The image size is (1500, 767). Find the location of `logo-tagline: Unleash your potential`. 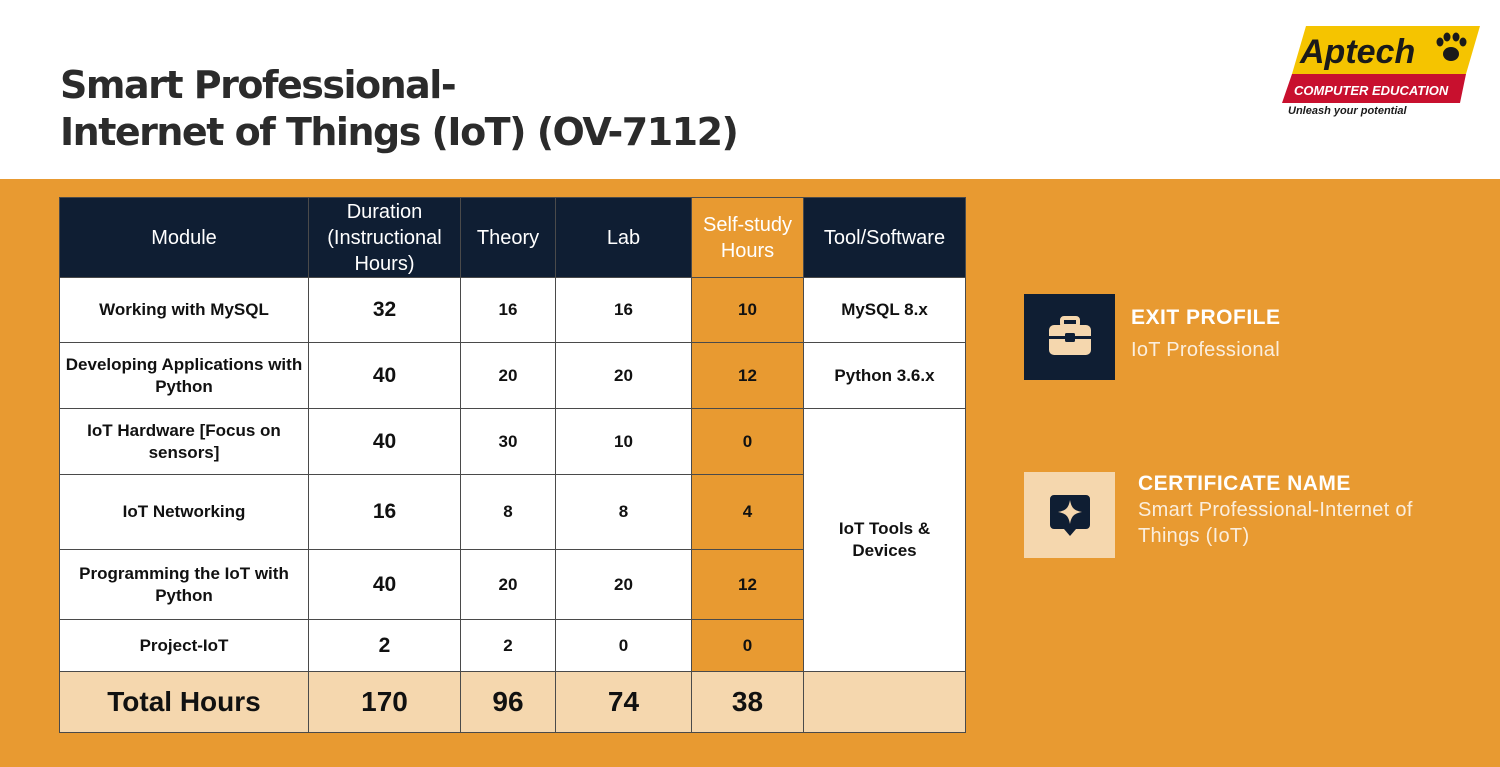

logo-tagline: Unleash your potential is located at coordinates (1348, 111).